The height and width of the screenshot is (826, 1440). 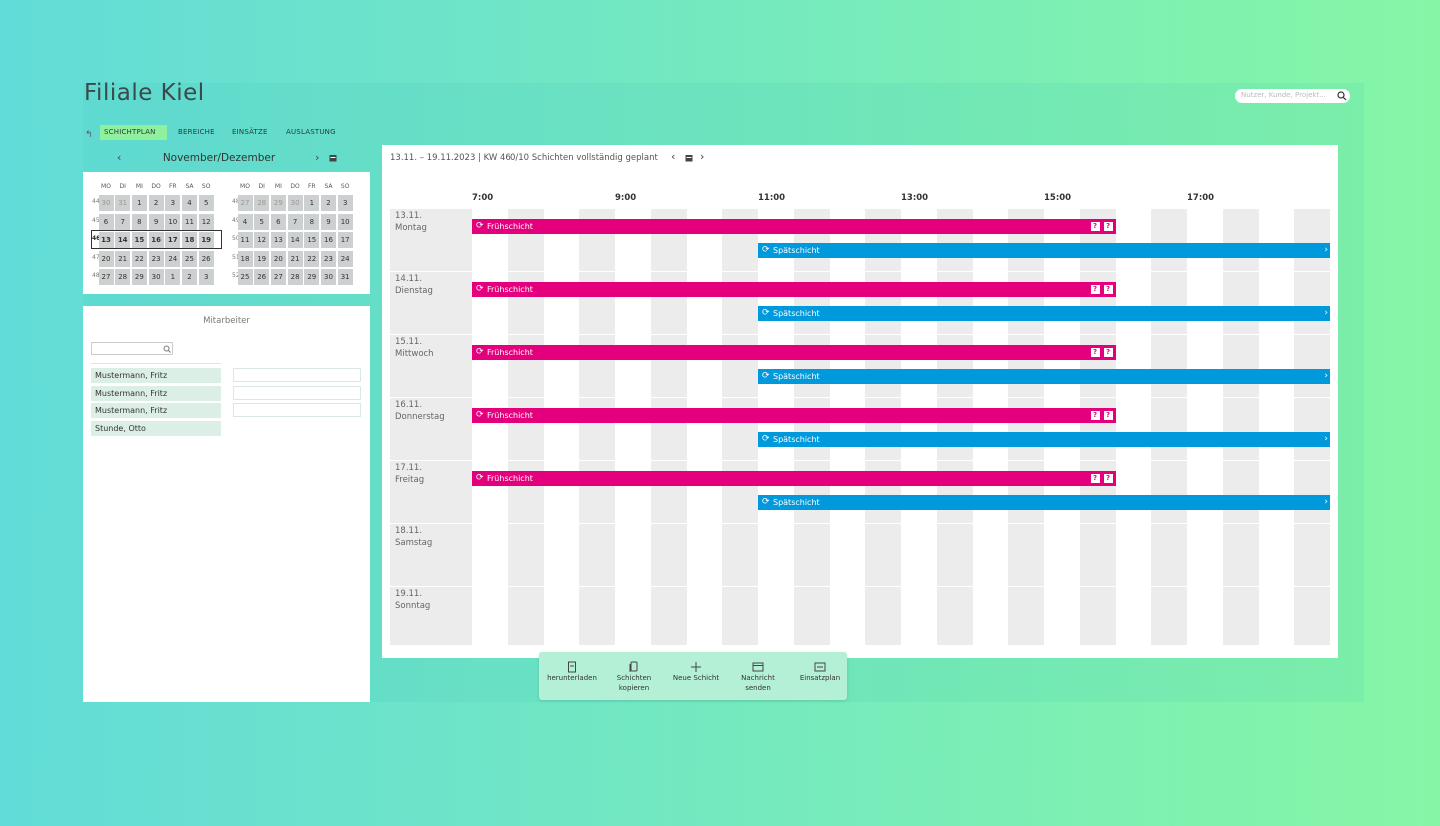 I want to click on calendar-day: 16, so click(x=328, y=240).